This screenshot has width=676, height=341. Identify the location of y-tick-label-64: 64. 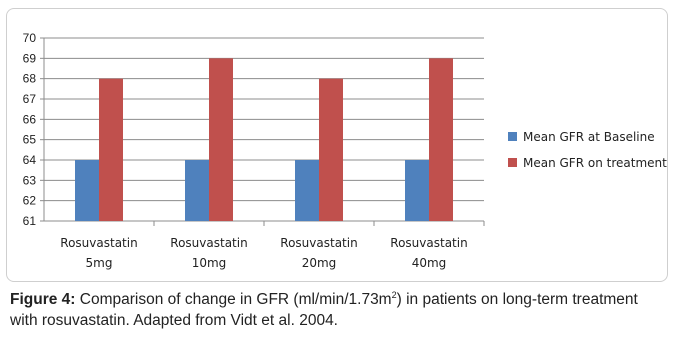
(30, 160).